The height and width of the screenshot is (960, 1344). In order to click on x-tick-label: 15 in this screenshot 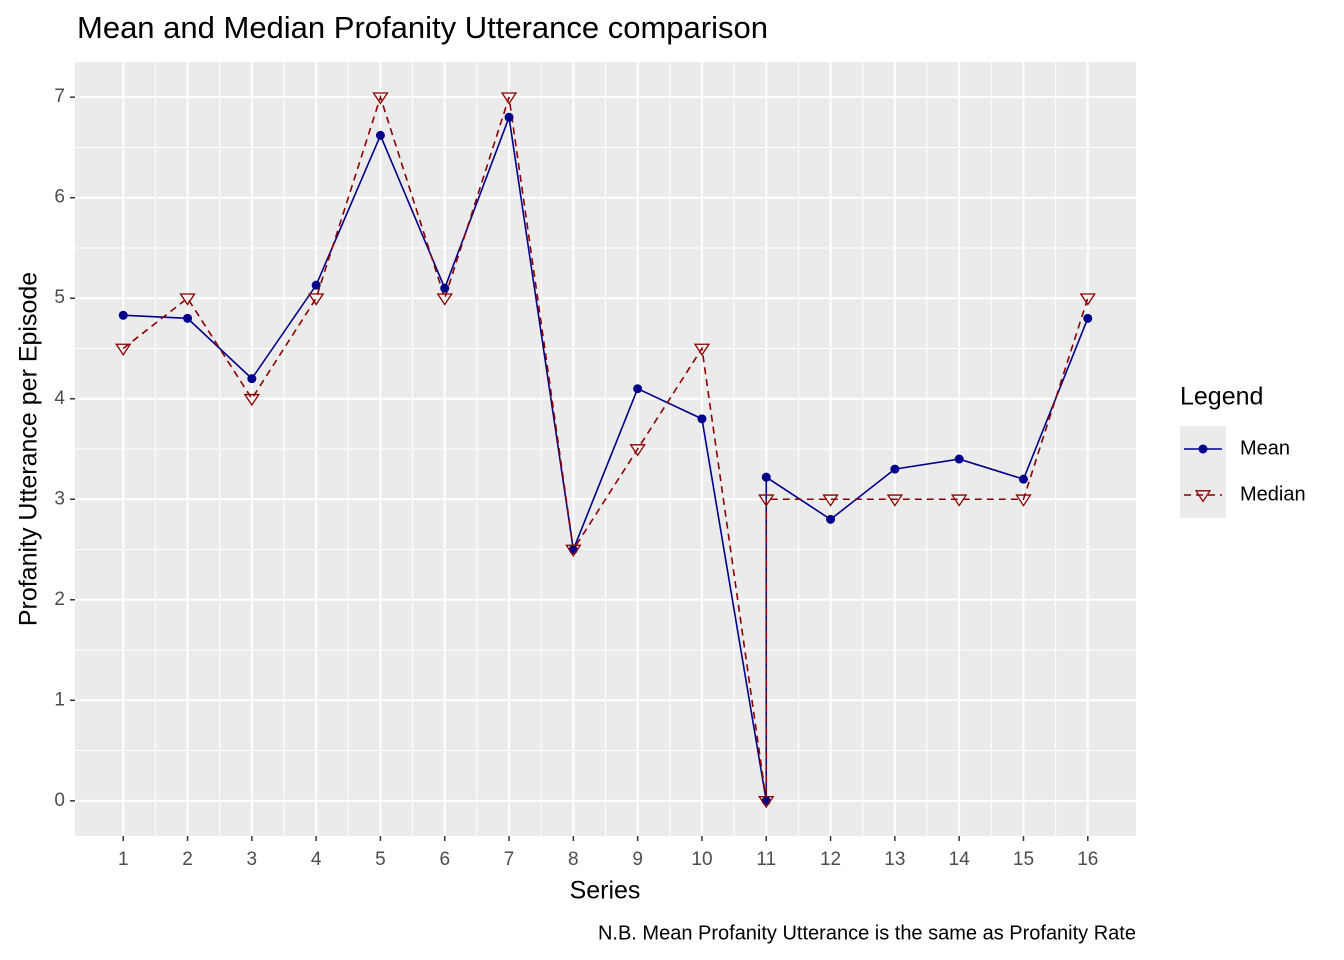, I will do `click(1023, 859)`.